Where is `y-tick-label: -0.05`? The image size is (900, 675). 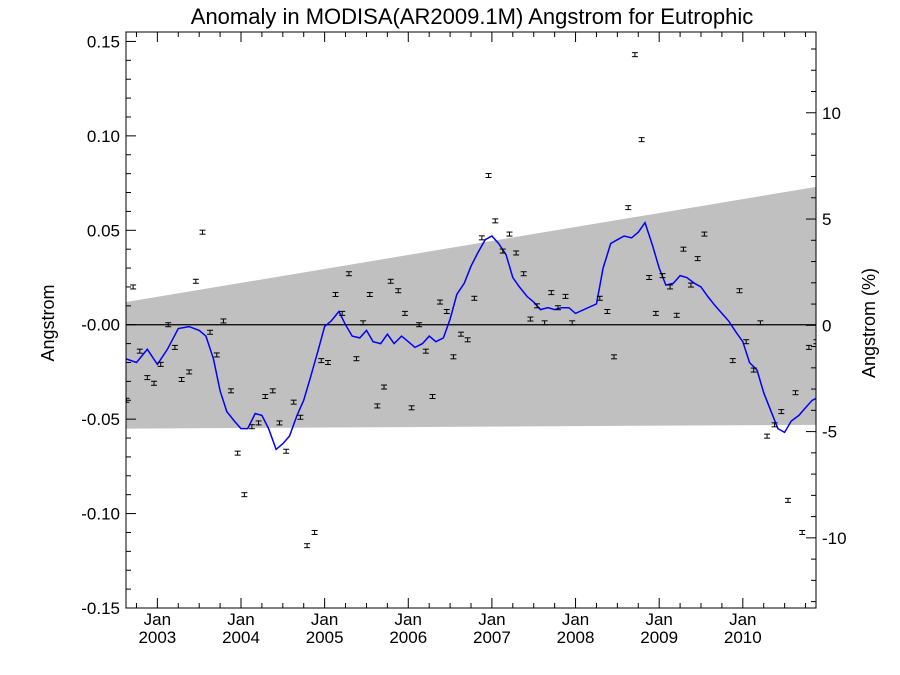
y-tick-label: -0.05 is located at coordinates (100, 419).